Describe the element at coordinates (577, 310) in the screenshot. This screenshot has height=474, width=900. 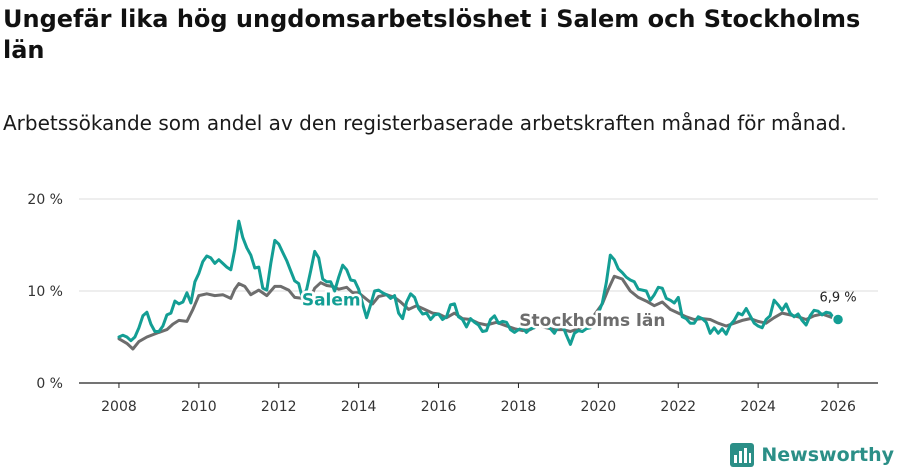
I see `series-labels: Salem Stockholms län 6,9 %` at that location.